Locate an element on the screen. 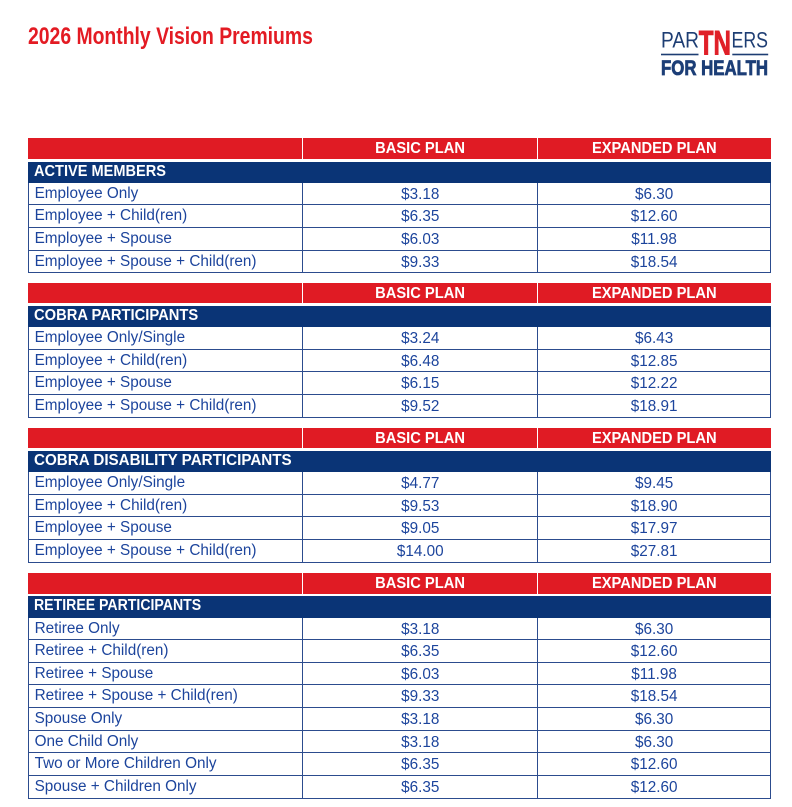 This screenshot has height=807, width=792. svg-text: ERS is located at coordinates (750, 39).